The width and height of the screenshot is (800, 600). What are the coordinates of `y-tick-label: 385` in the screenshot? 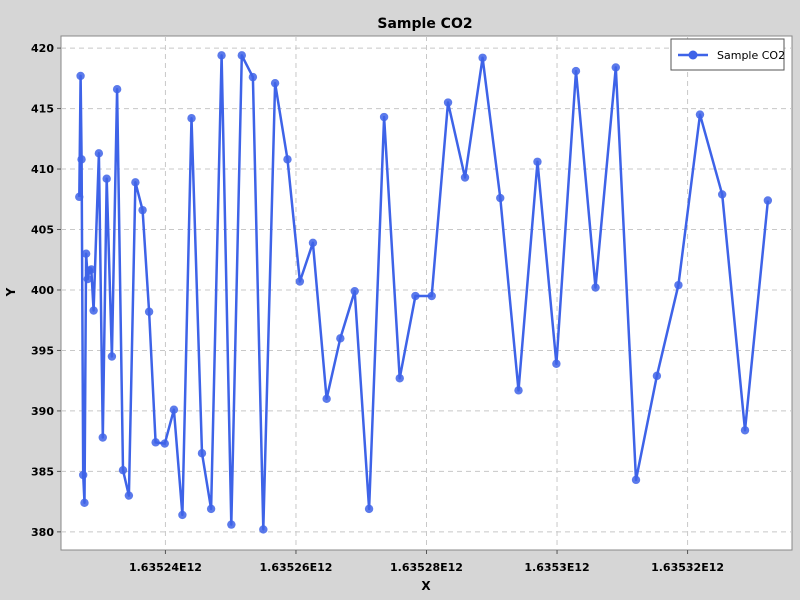 It's located at (42, 471).